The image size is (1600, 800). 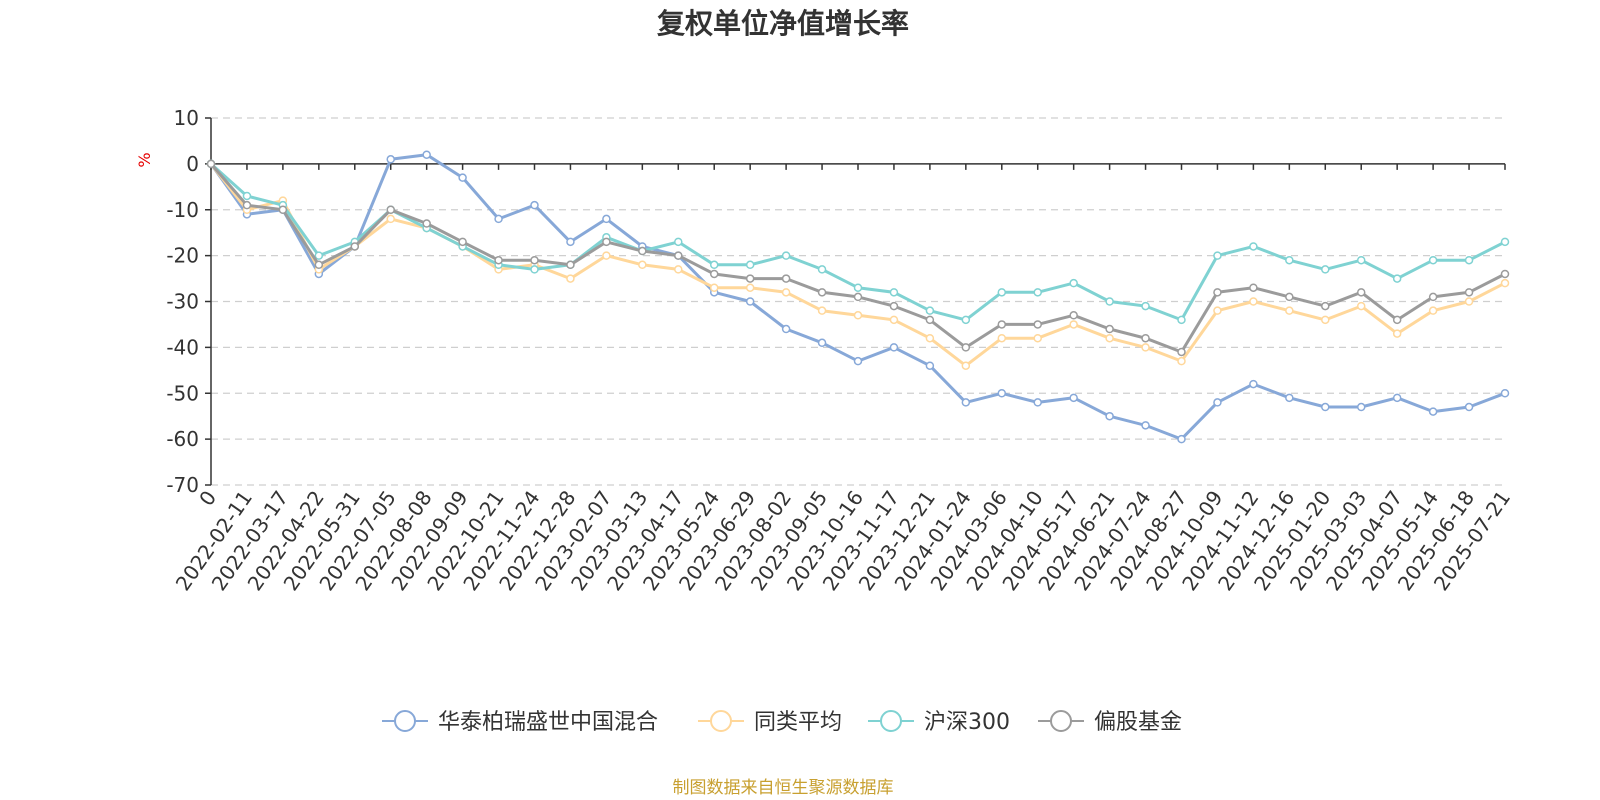 I want to click on legend-item-0: 华泰柏瑞盛世中国混合, so click(x=520, y=722).